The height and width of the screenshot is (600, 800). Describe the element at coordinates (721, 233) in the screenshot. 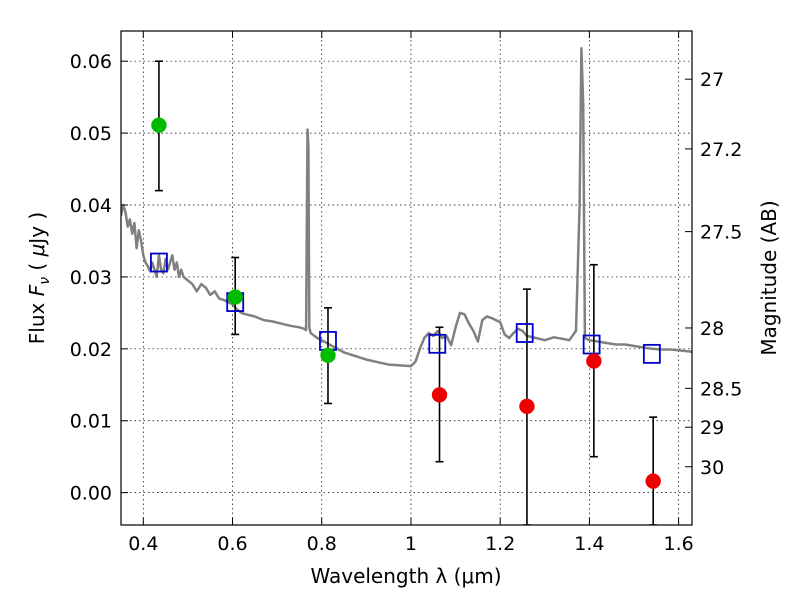

I see `y2-tick-label: 27.5` at that location.